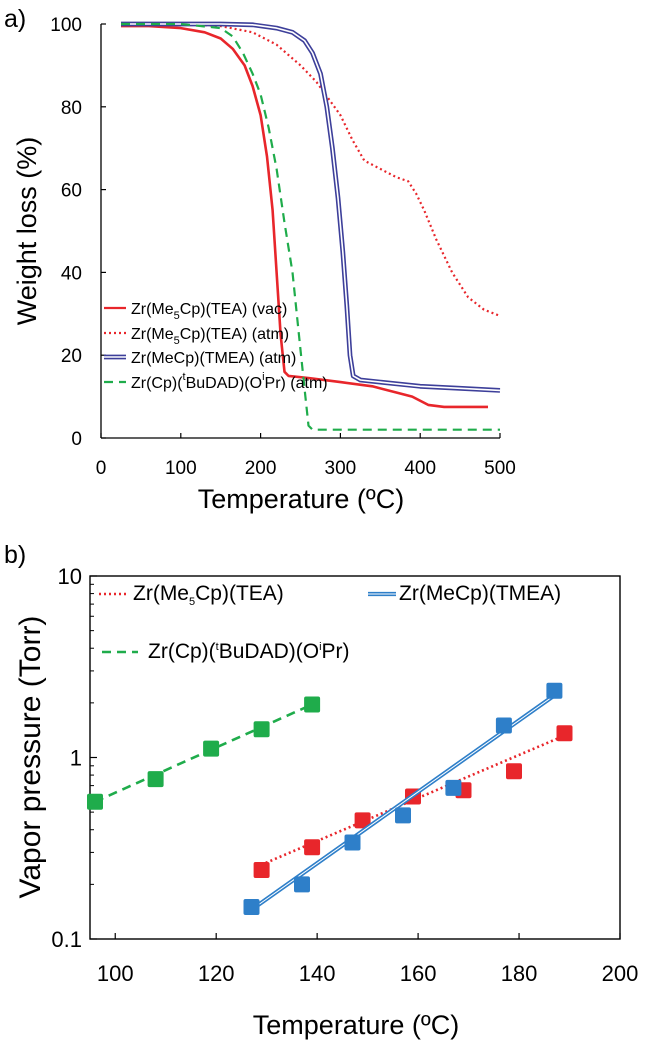 Image resolution: width=653 pixels, height=1042 pixels. Describe the element at coordinates (71, 273) in the screenshot. I see `y-tick-label: 40` at that location.